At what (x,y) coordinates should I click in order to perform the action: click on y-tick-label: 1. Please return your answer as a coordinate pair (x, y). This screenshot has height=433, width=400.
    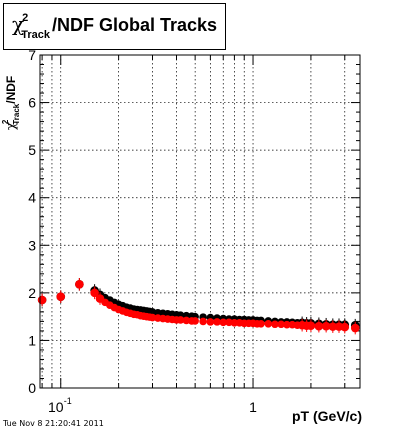
    Looking at the image, I should click on (32, 340).